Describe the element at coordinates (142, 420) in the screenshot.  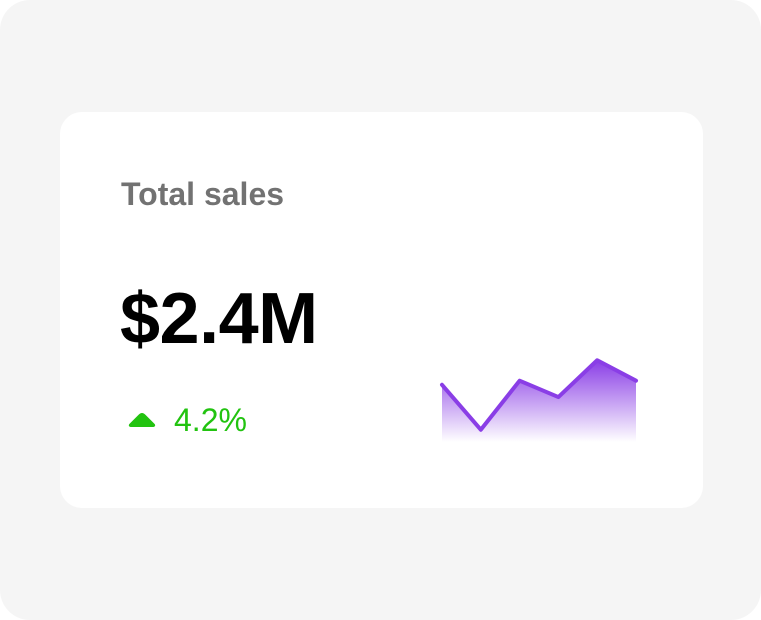
I see `triangle-up-icon` at that location.